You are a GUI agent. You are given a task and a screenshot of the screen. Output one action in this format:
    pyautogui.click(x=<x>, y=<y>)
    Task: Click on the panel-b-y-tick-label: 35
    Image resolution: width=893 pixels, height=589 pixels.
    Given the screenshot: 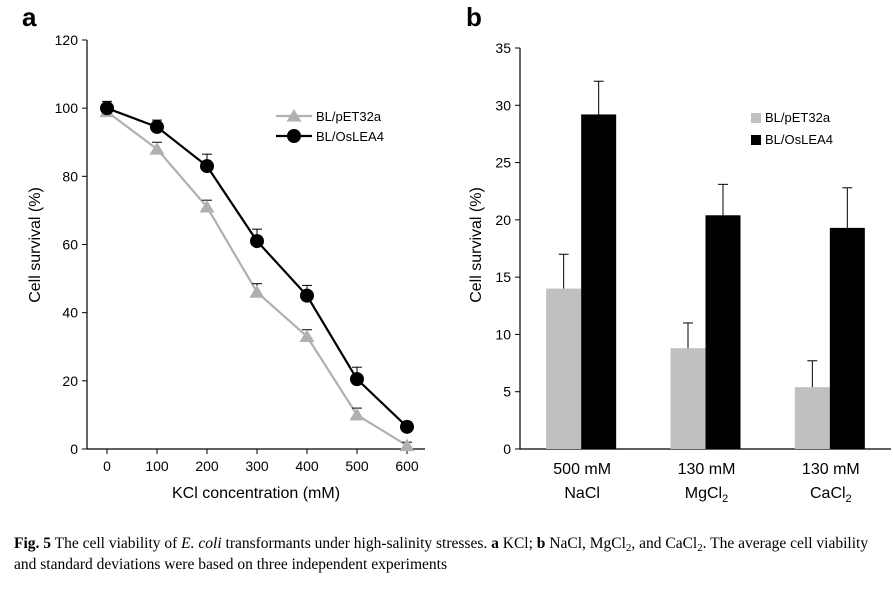 What is the action you would take?
    pyautogui.click(x=503, y=48)
    